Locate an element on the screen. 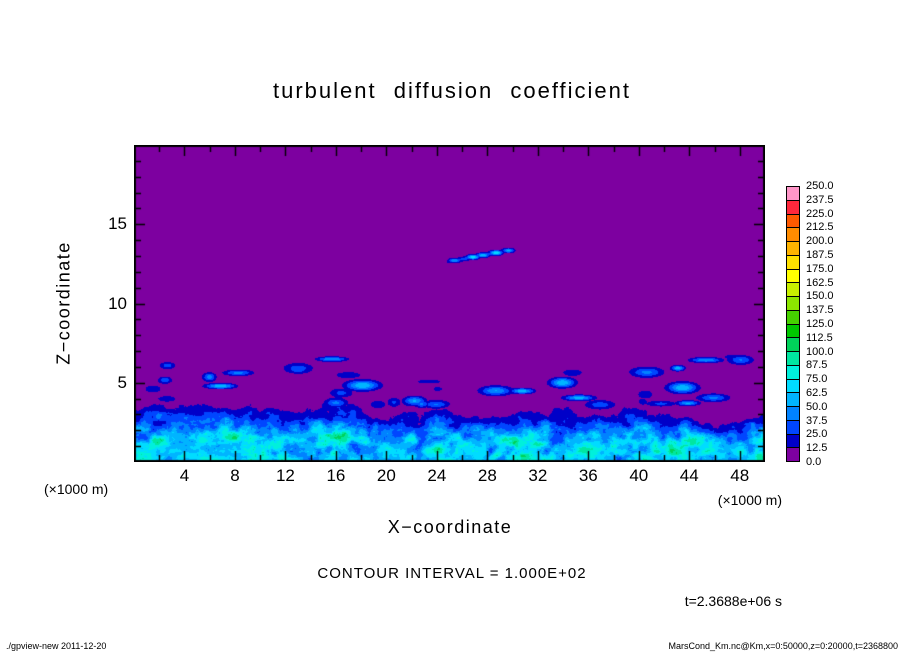 The height and width of the screenshot is (654, 904). colorbar-tick-label: 125.0 is located at coordinates (820, 324).